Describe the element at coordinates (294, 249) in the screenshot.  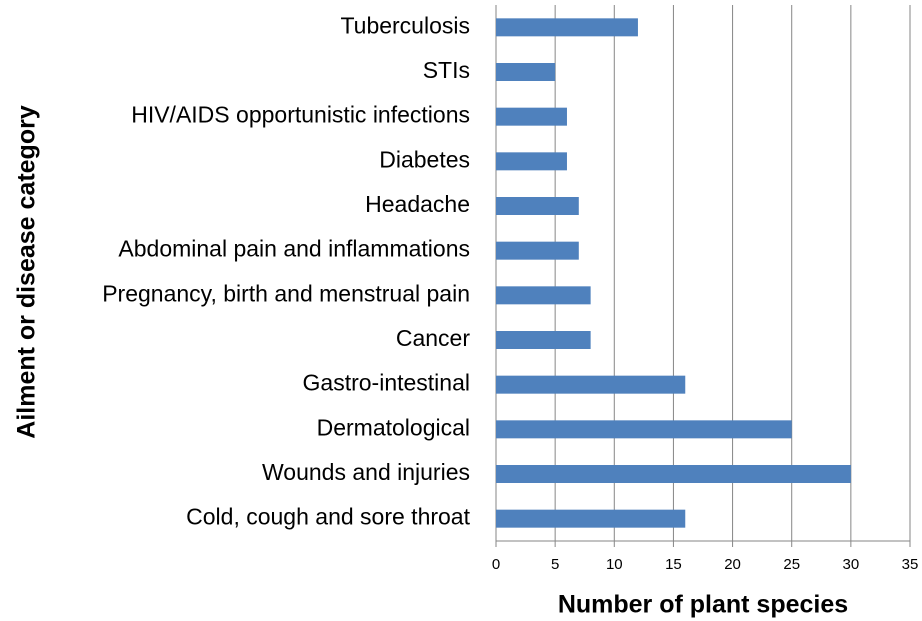
I see `y-tick-label: Abdominal pain and inflammations` at that location.